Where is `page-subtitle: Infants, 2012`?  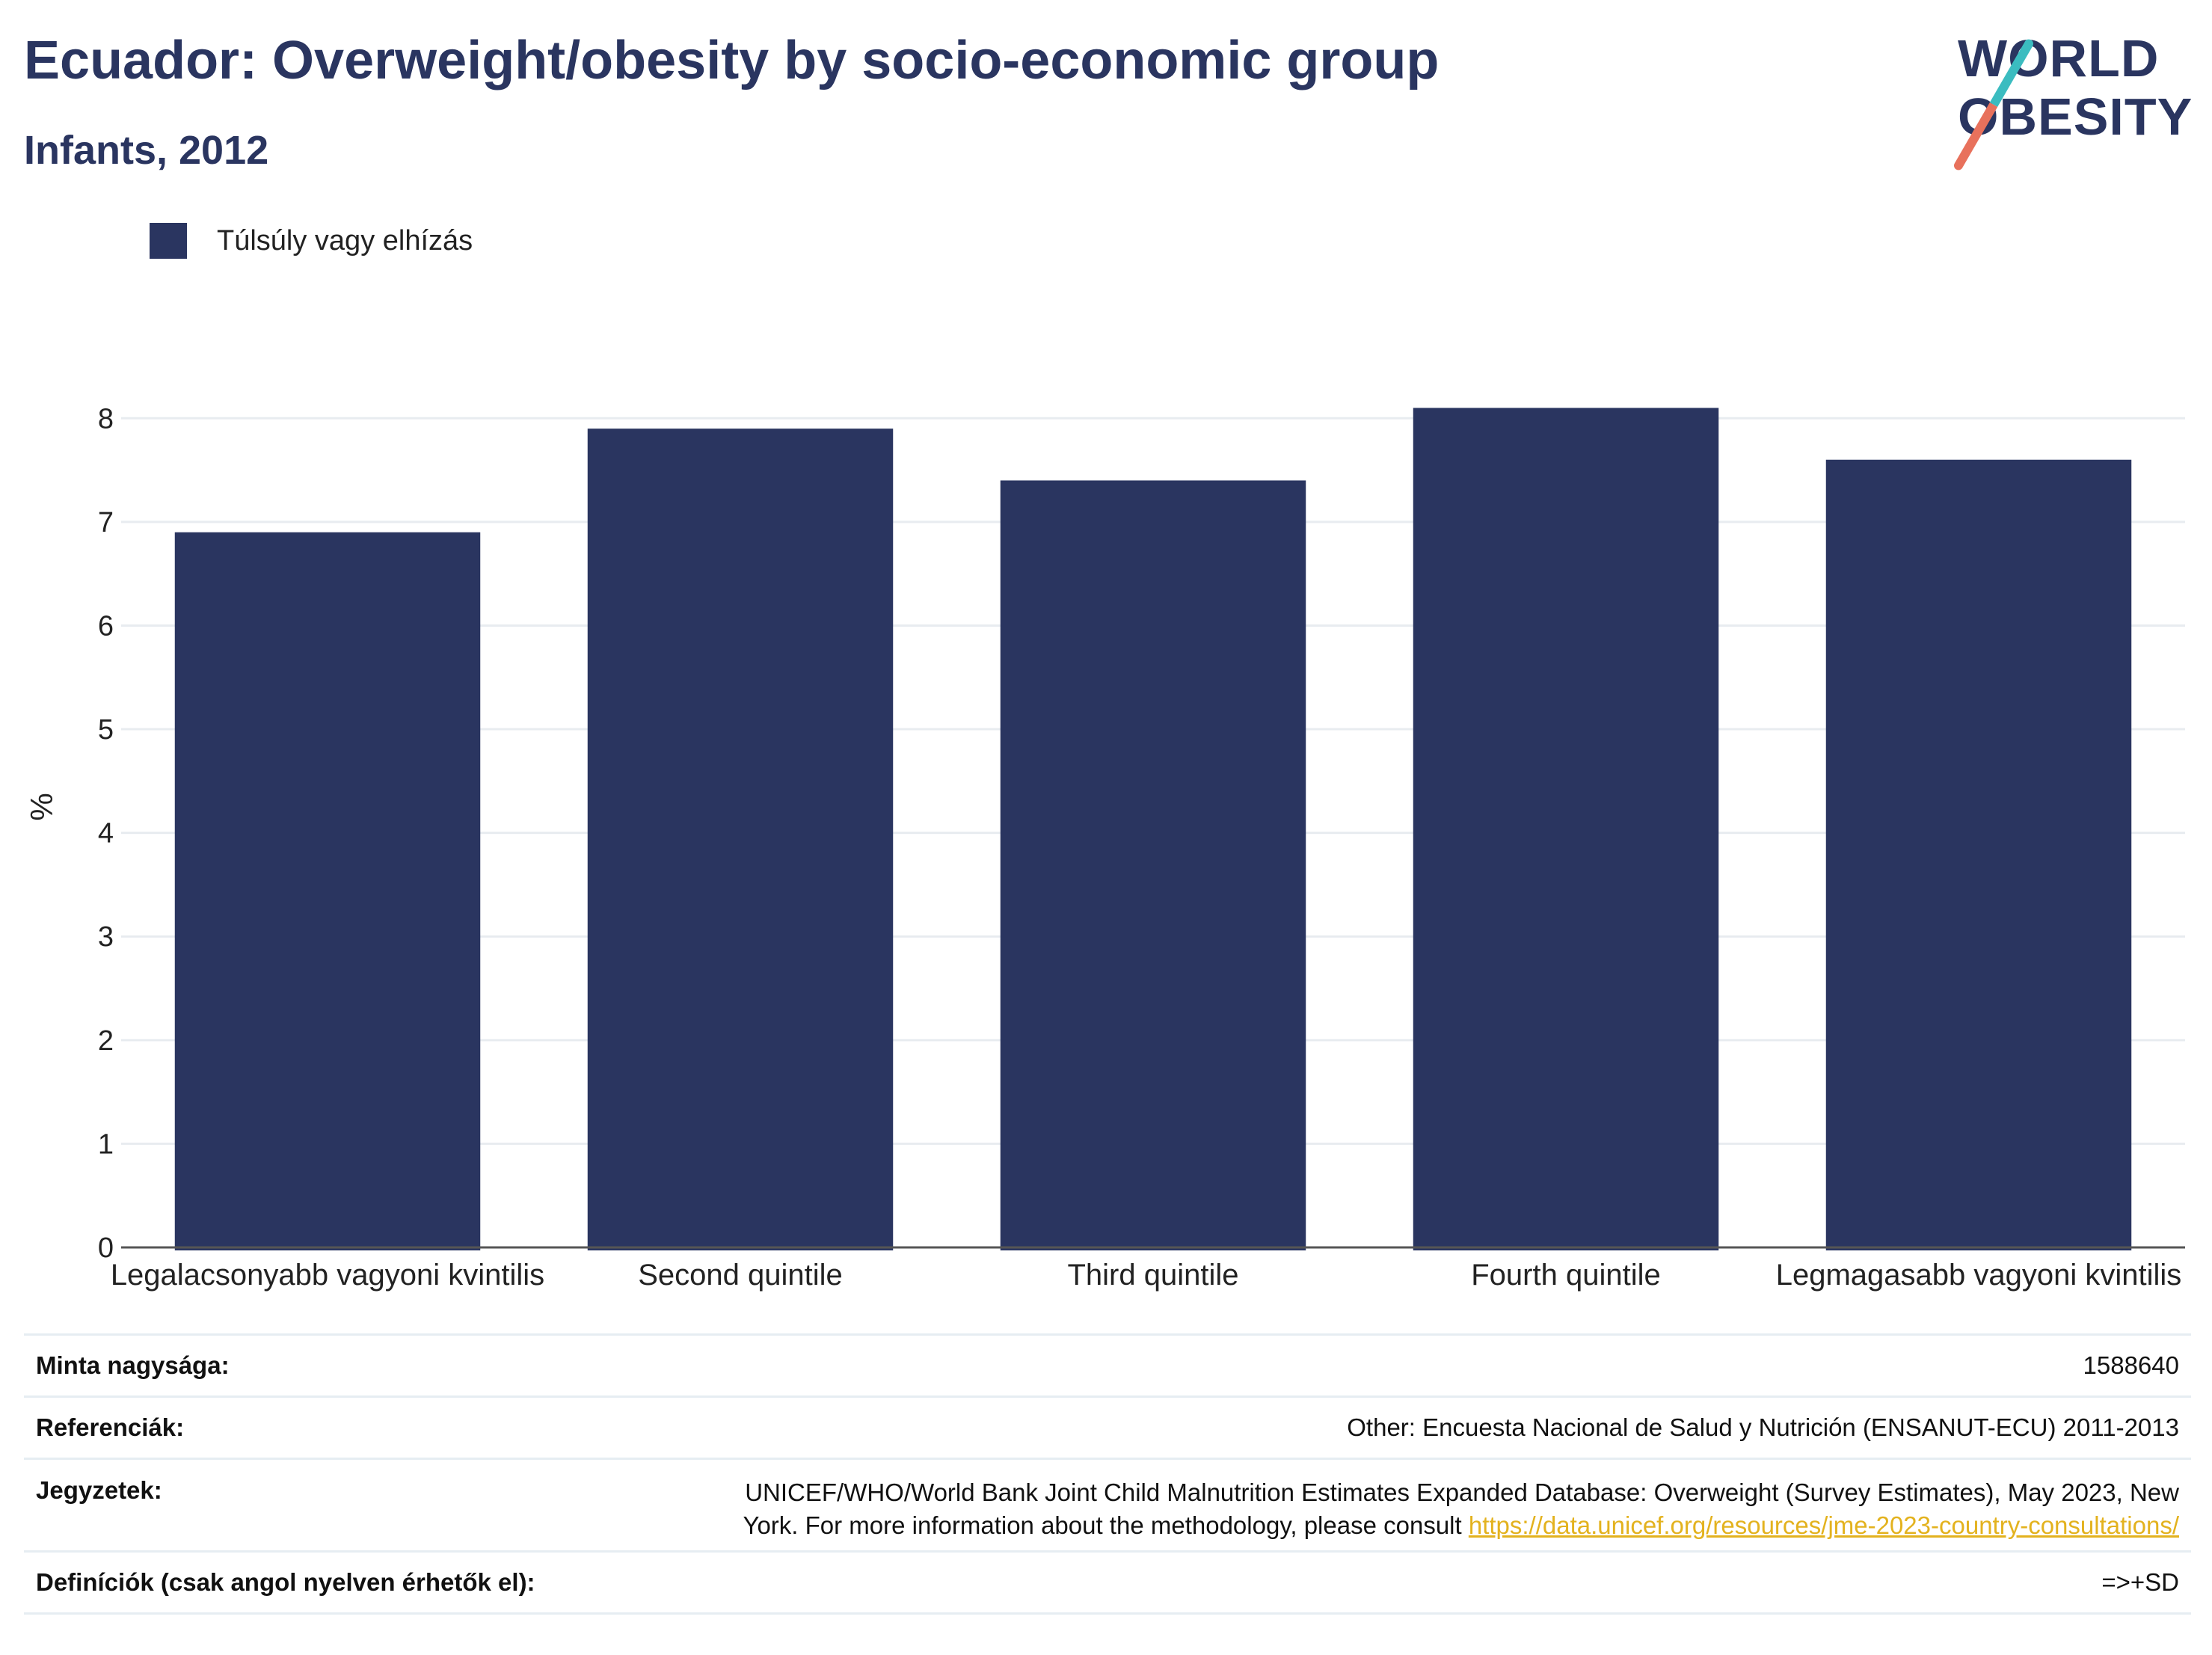 page-subtitle: Infants, 2012 is located at coordinates (146, 150).